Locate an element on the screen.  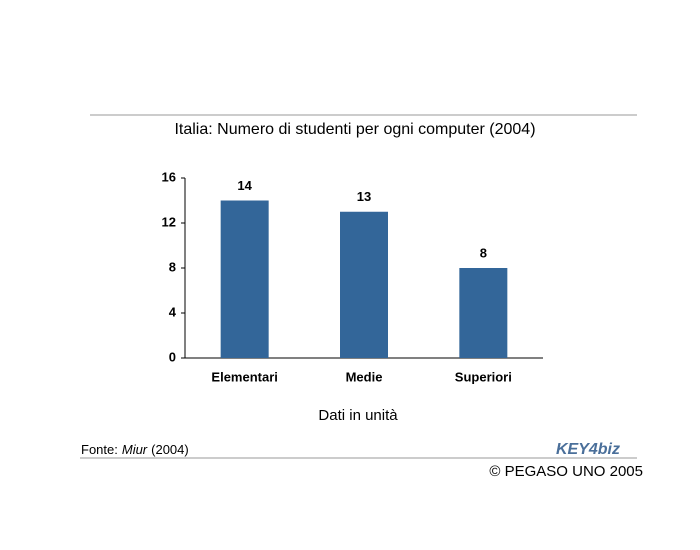
x-axis-label: Dati in unità is located at coordinates (358, 415).